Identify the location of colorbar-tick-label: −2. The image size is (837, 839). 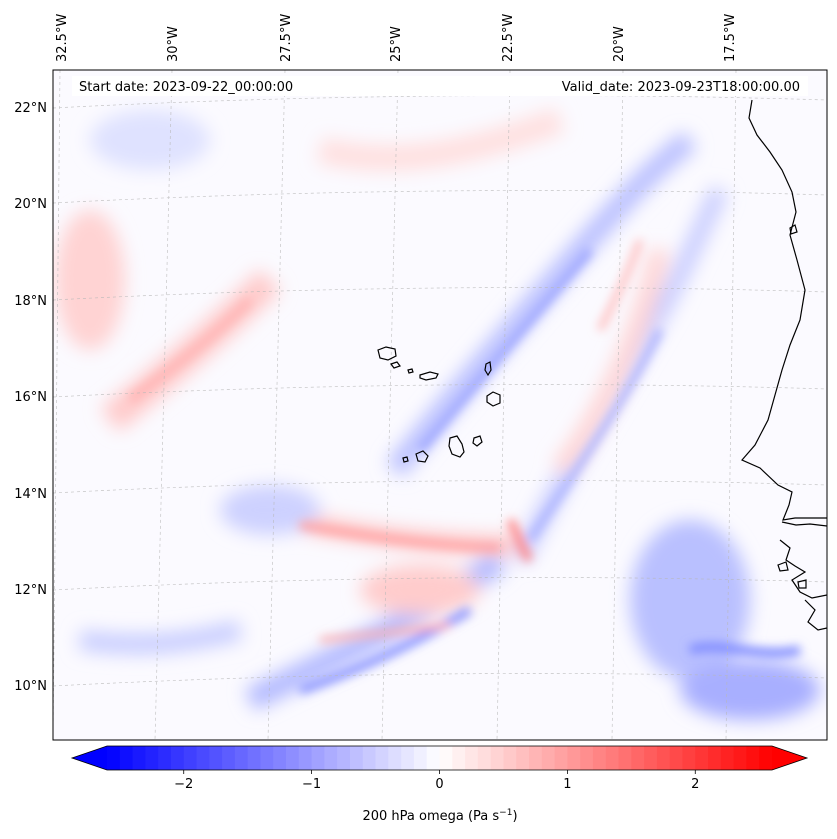
(183, 784).